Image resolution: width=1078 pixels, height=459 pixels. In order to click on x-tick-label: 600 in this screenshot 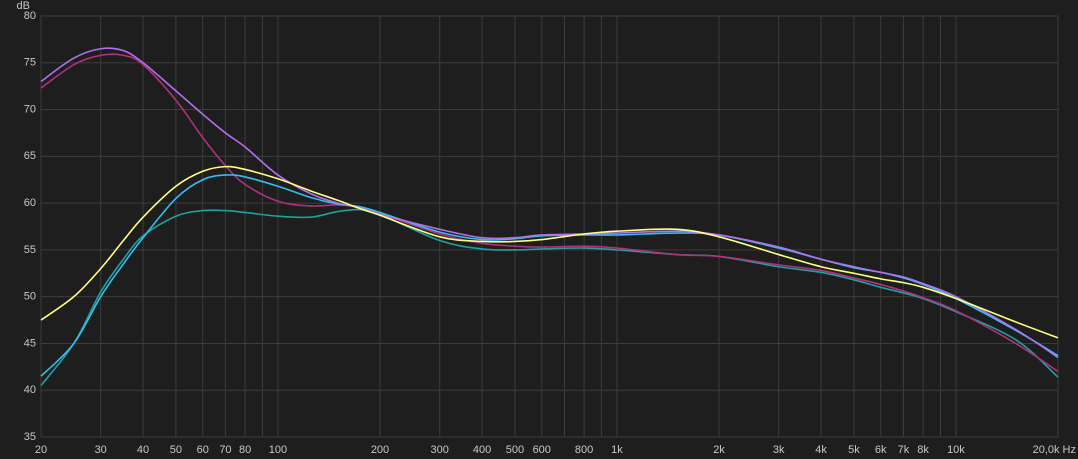, I will do `click(542, 450)`.